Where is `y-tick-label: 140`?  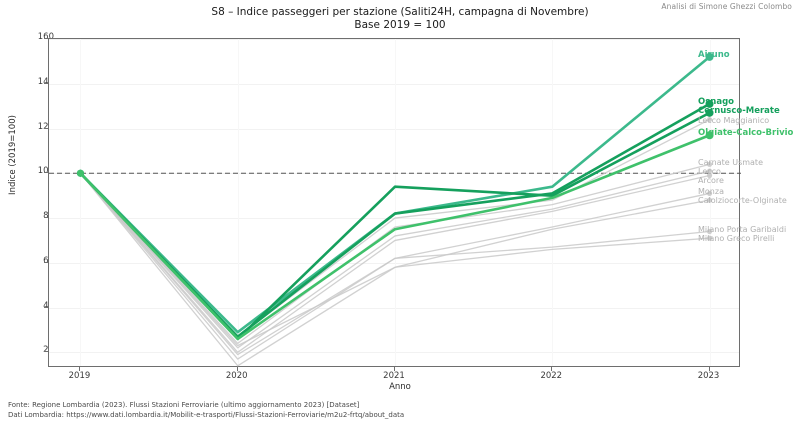
y-tick-label: 140 is located at coordinates (45, 81).